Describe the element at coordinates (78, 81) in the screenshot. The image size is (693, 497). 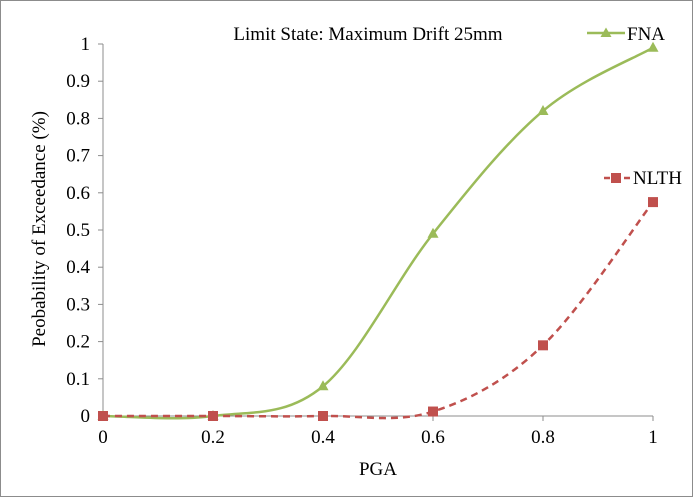
I see `y-tick-label: 0.9` at that location.